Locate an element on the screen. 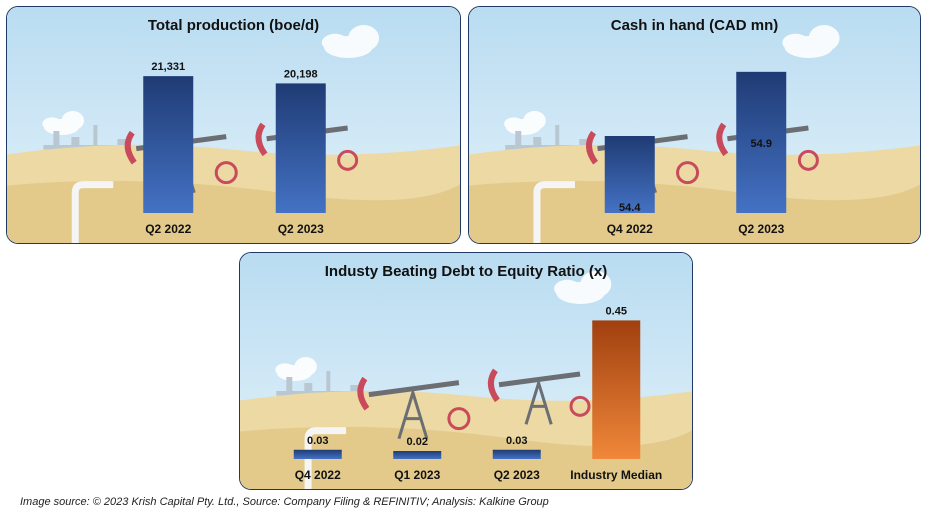 The image size is (929, 517). chart-title: Total production (boe/d) is located at coordinates (233, 25).